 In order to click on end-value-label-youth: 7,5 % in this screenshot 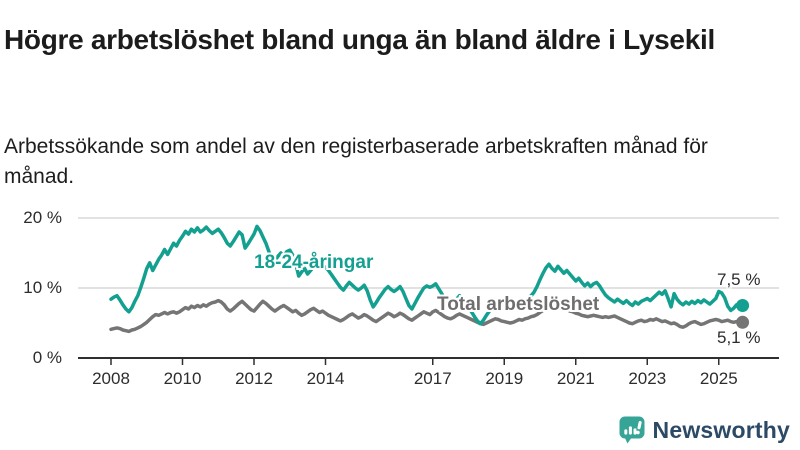, I will do `click(739, 279)`.